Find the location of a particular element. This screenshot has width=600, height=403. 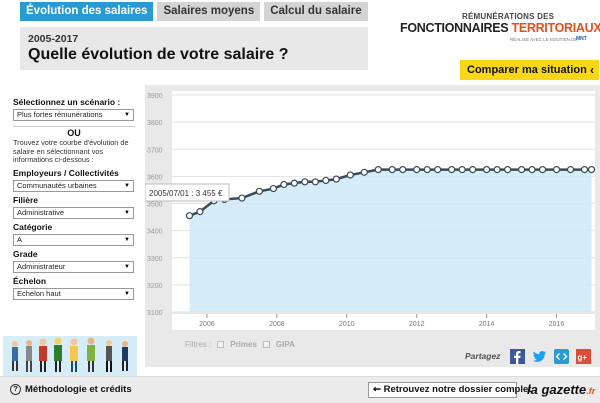

y-tick-label: 3700 is located at coordinates (155, 150).